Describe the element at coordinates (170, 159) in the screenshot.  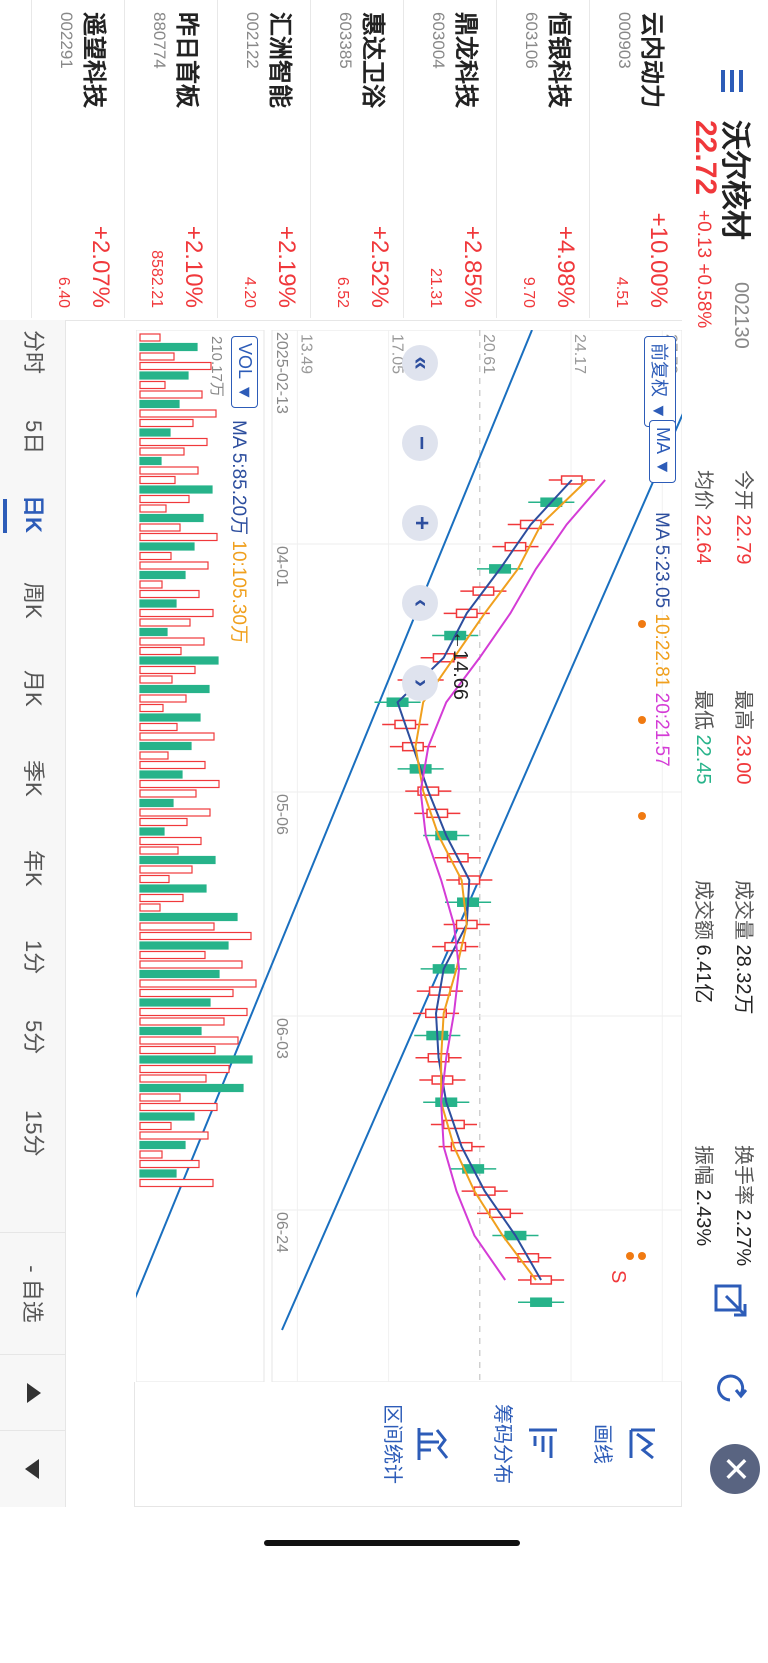
I see `watchlist-item: 昨日首板 880774 +2.10% 8582.21` at that location.